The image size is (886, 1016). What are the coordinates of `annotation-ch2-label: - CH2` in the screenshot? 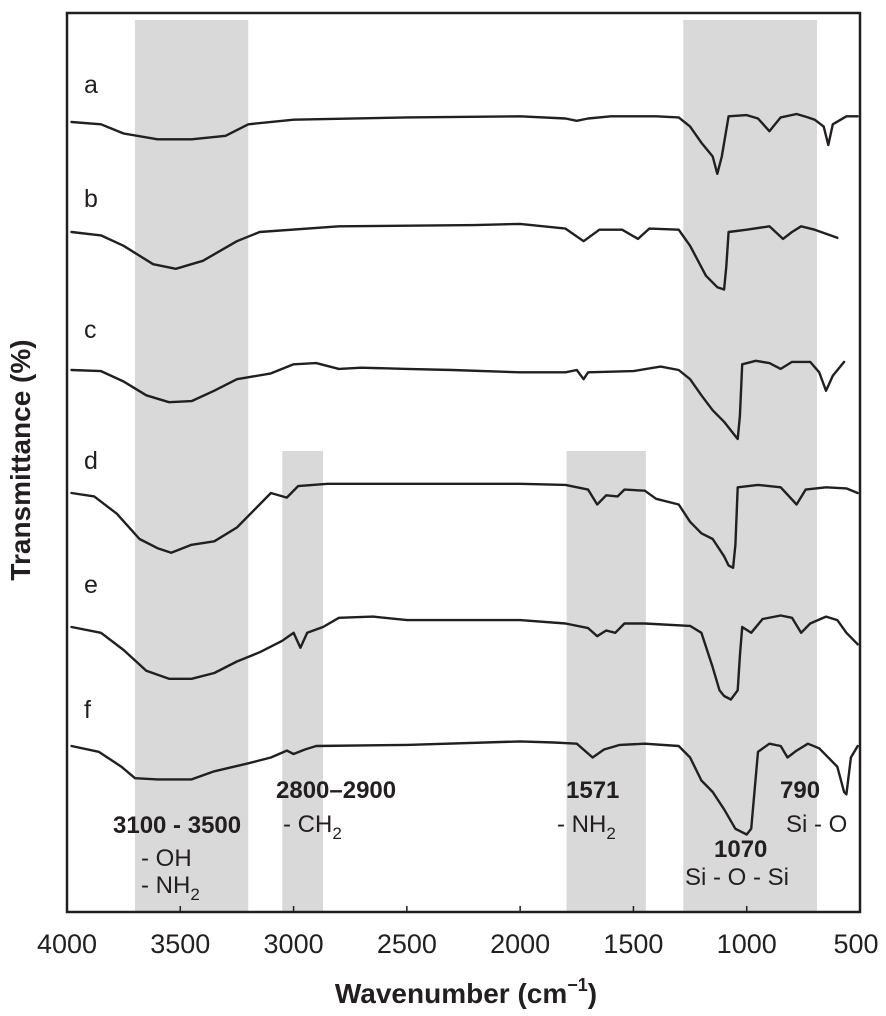 It's located at (312, 827).